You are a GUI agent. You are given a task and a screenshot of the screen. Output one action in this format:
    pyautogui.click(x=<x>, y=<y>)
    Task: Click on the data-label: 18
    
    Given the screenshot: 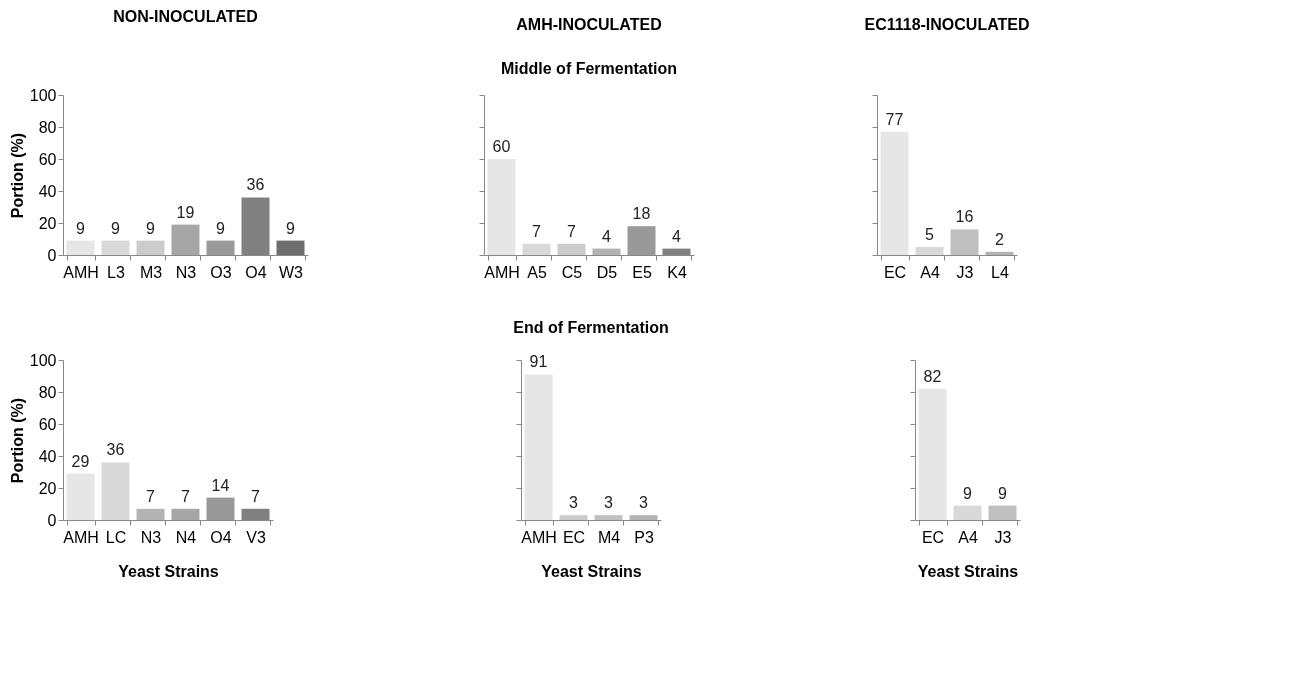 What is the action you would take?
    pyautogui.click(x=641, y=214)
    